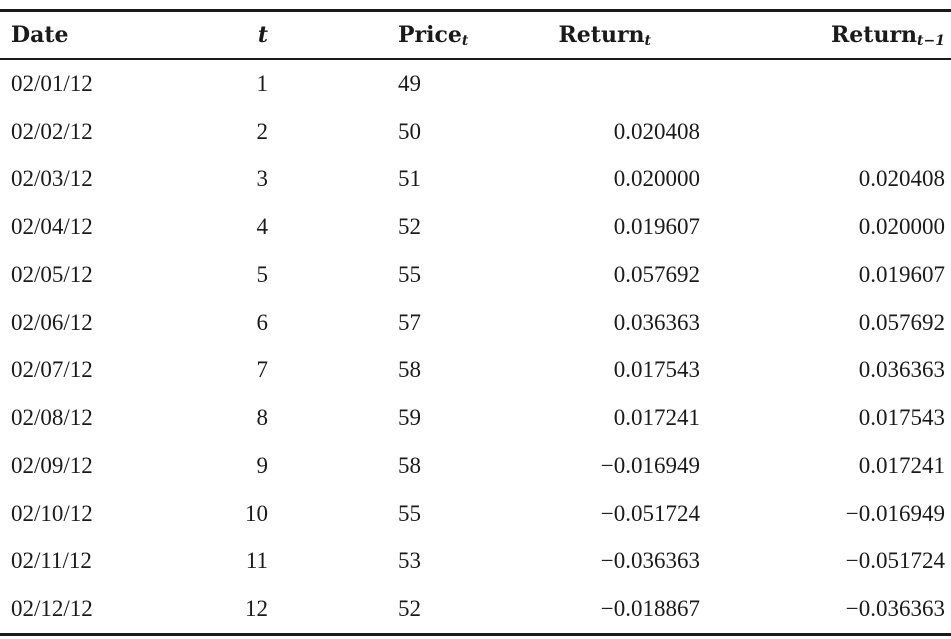 This screenshot has width=951, height=639. What do you see at coordinates (650, 609) in the screenshot?
I see `cell-return: −0.018867` at bounding box center [650, 609].